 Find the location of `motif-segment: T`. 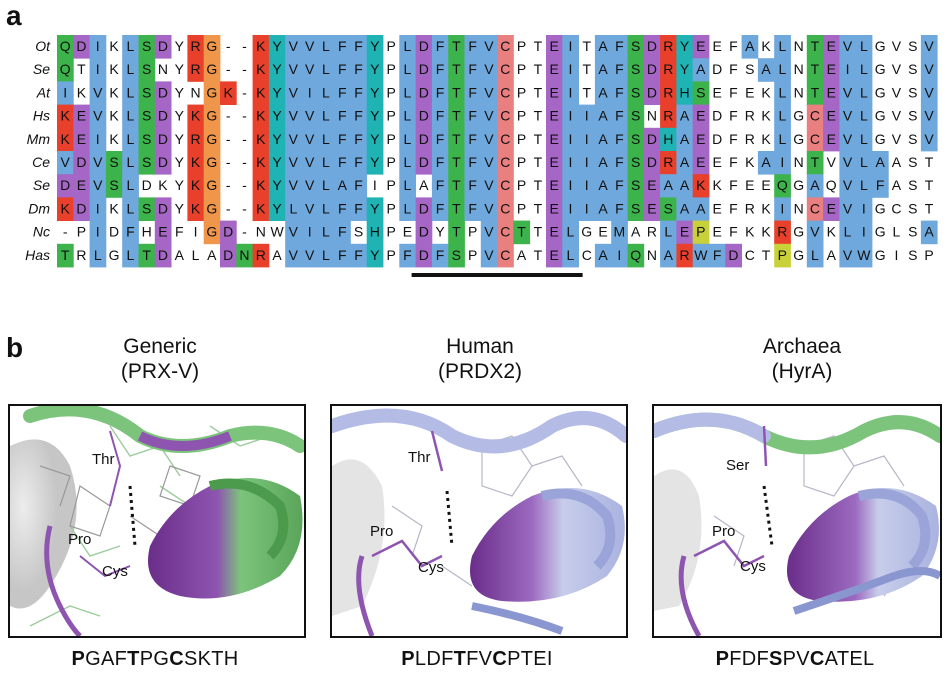

motif-segment: T is located at coordinates (460, 659).